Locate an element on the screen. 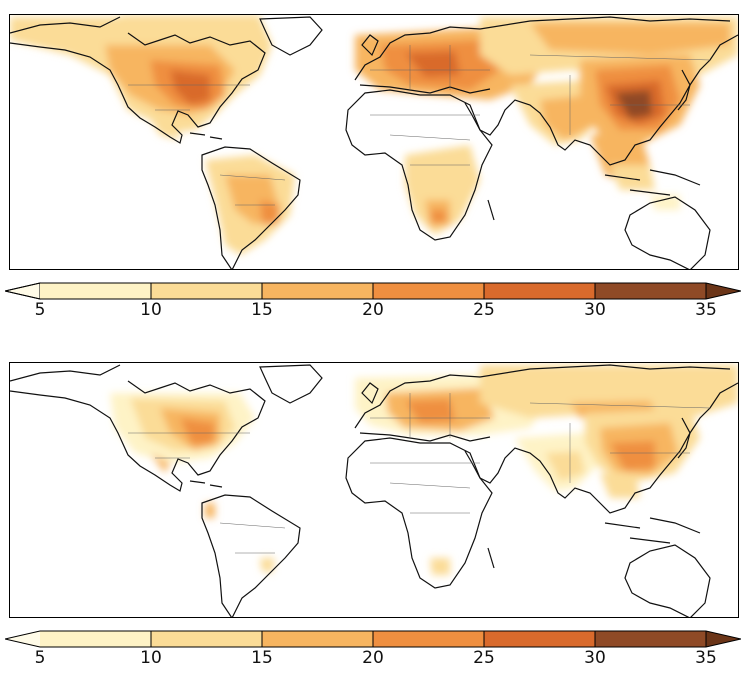 This screenshot has height=678, width=748. colorbar-ticks-top: 5 10 15 20 25 30 35 is located at coordinates (374, 311).